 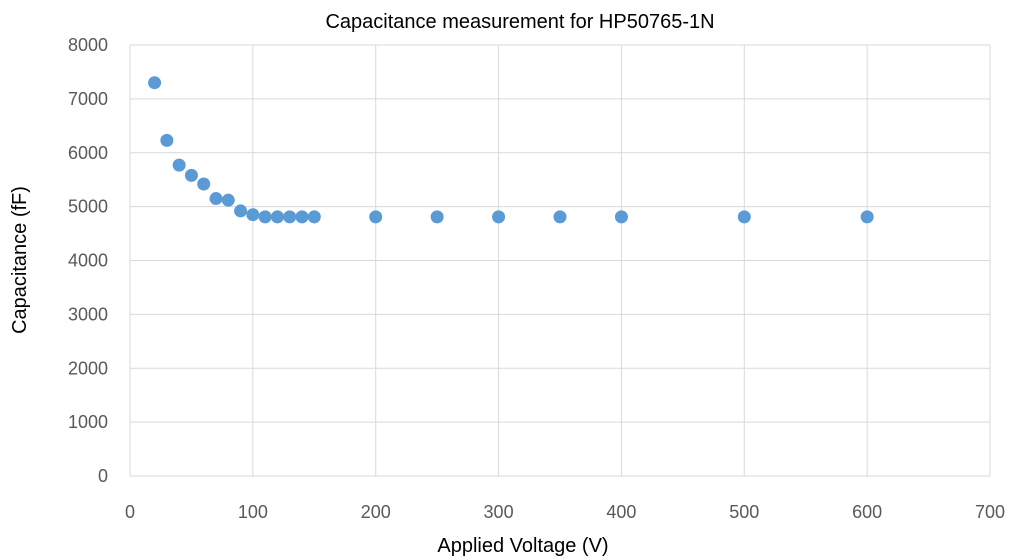 I want to click on x-tick-label: 200, so click(x=376, y=512).